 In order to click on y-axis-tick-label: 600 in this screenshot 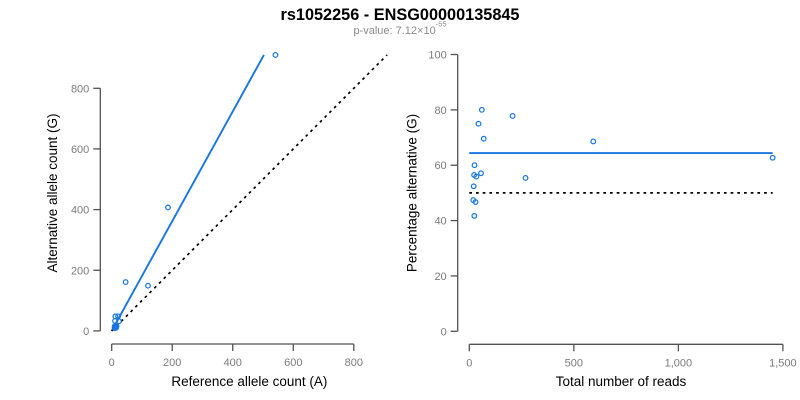, I will do `click(80, 150)`.